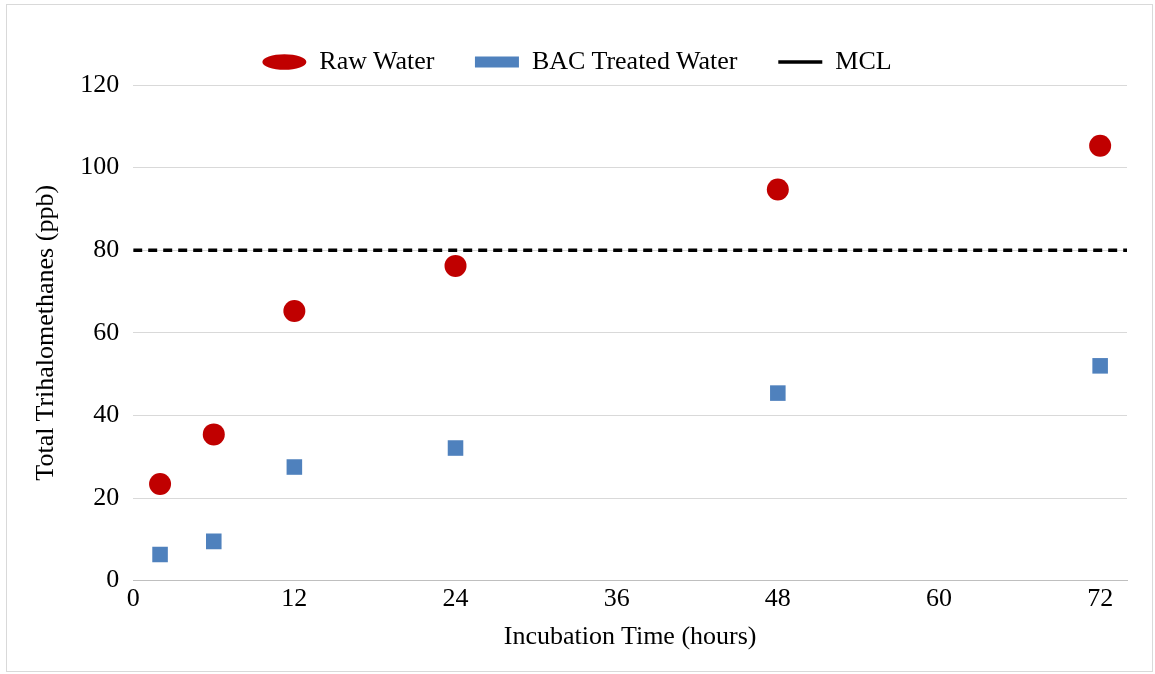 This screenshot has height=674, width=1155. What do you see at coordinates (777, 598) in the screenshot?
I see `x-tick-label: 48` at bounding box center [777, 598].